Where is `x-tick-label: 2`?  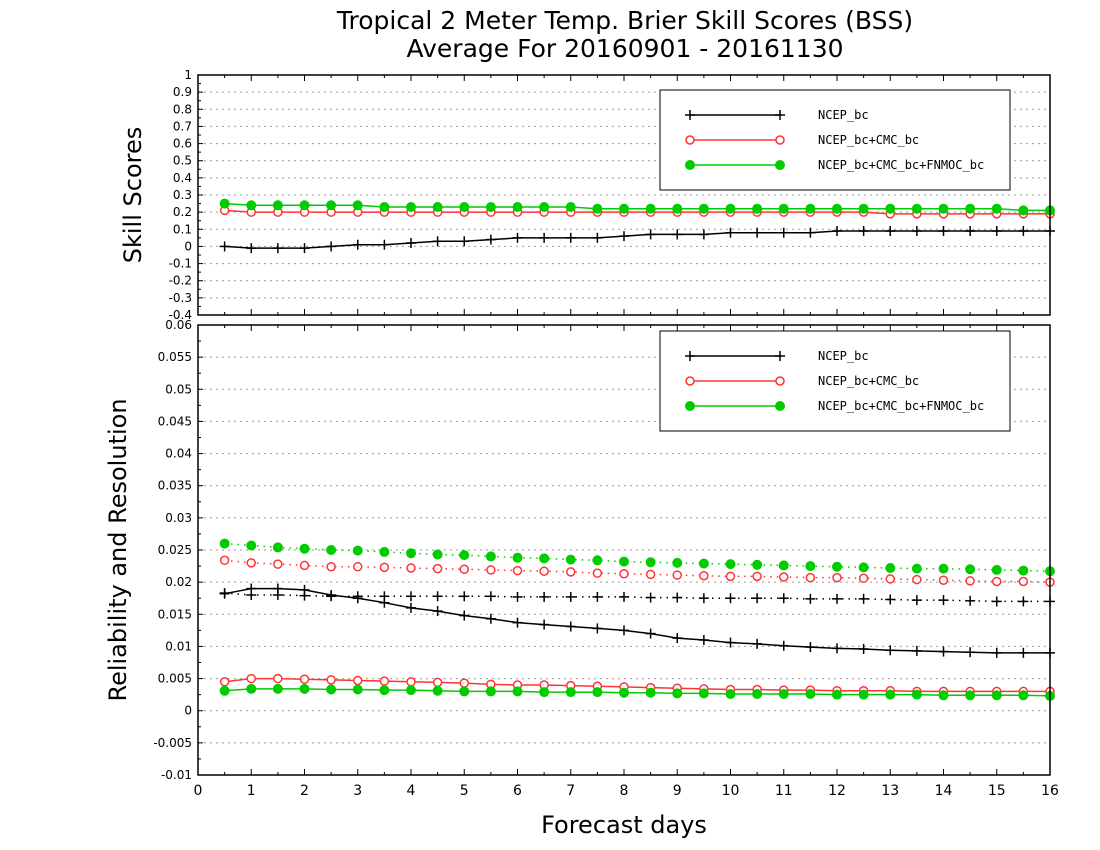 x-tick-label: 2 is located at coordinates (304, 791).